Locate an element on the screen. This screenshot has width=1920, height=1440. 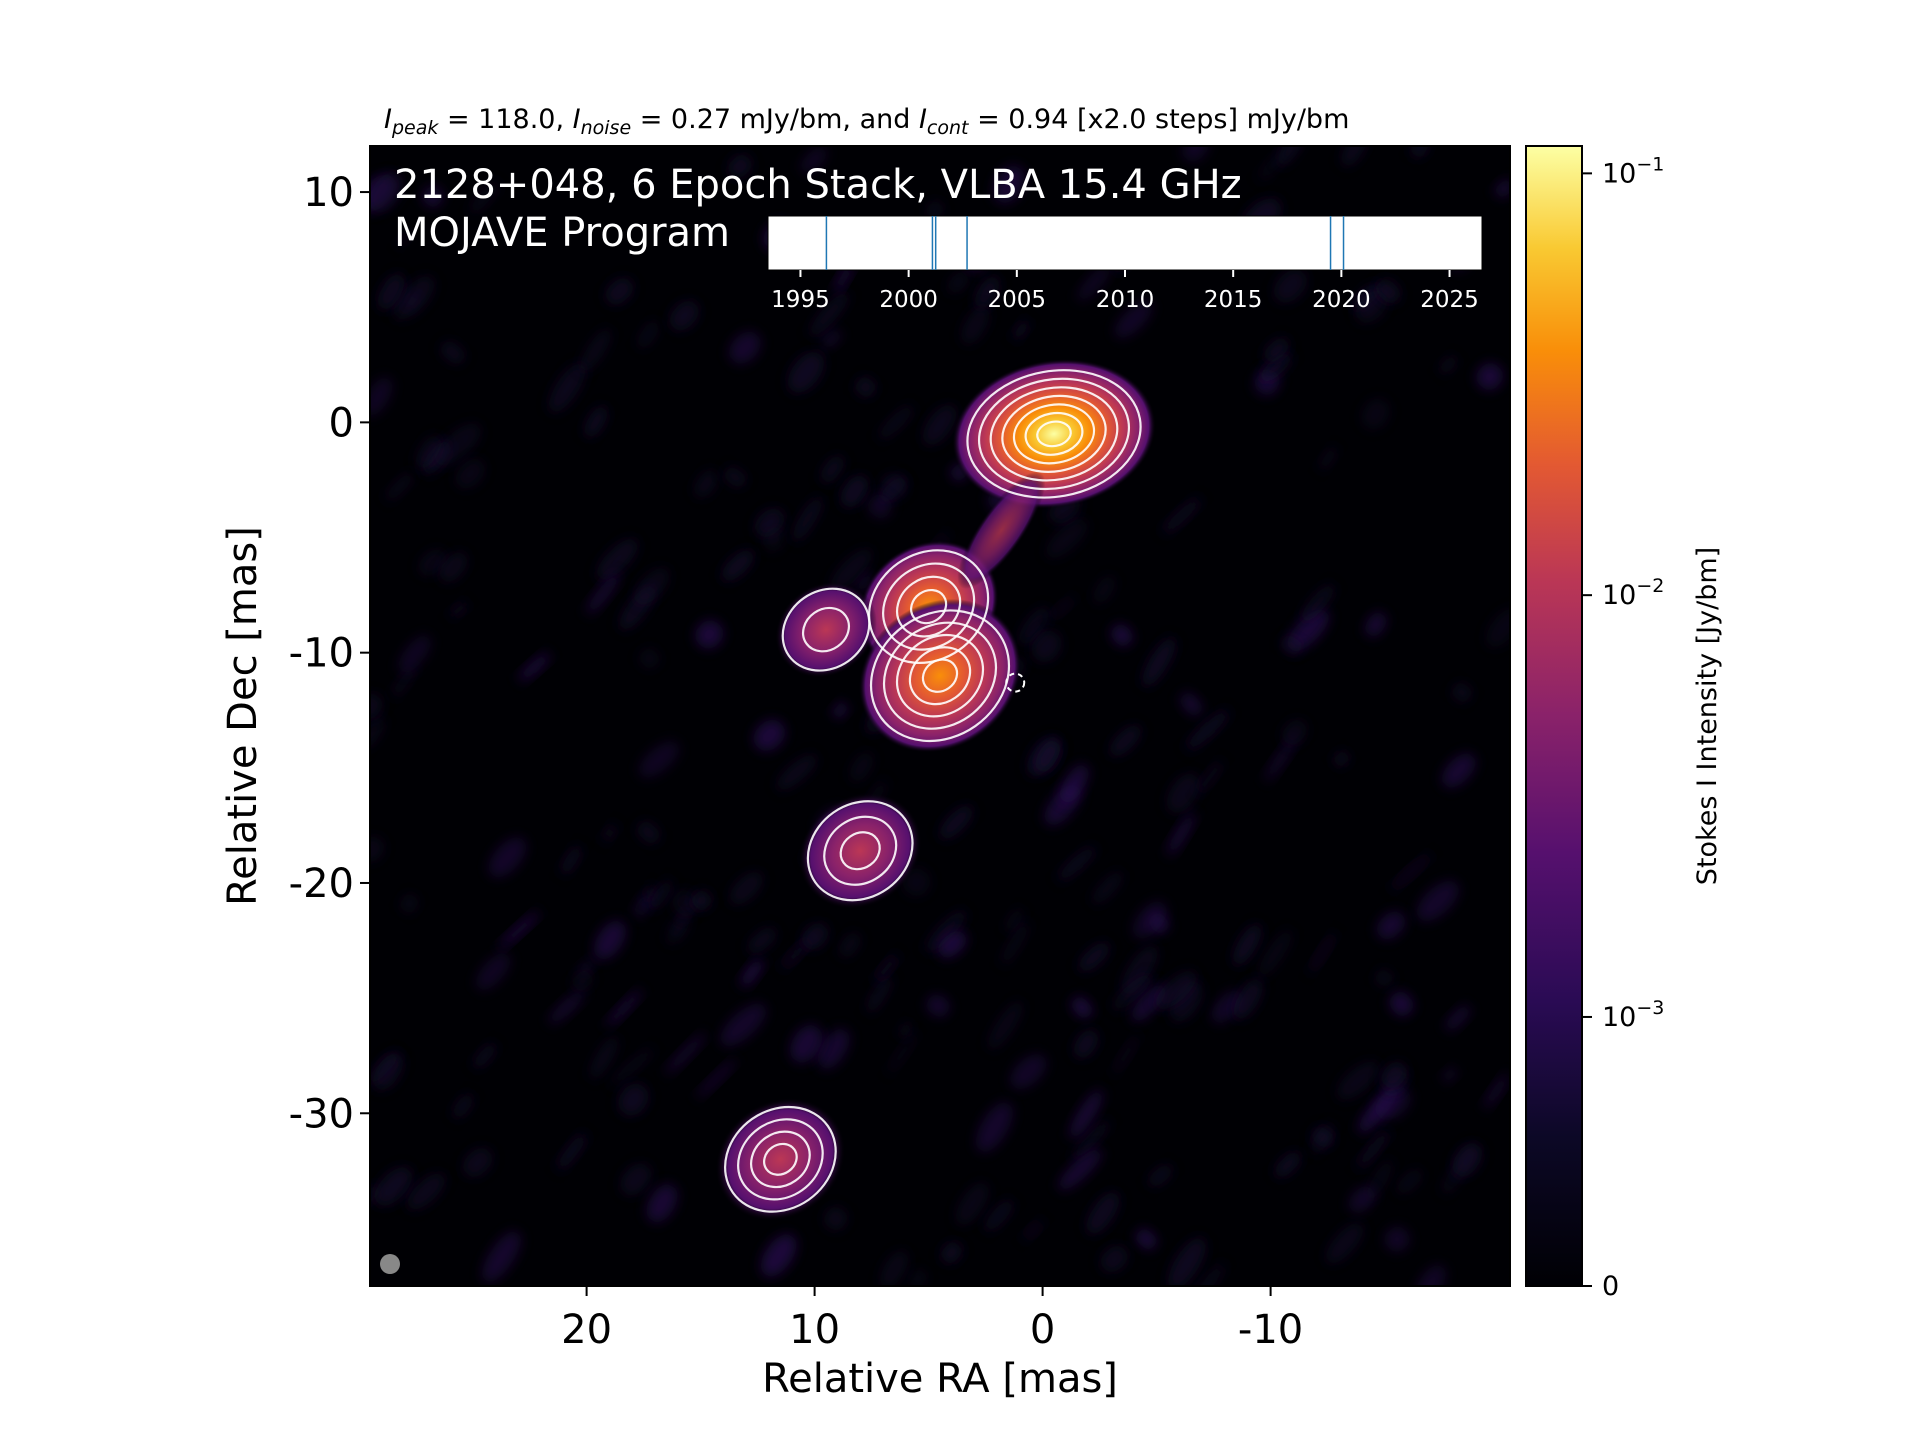
epoch-timeline-box is located at coordinates (1125, 243).